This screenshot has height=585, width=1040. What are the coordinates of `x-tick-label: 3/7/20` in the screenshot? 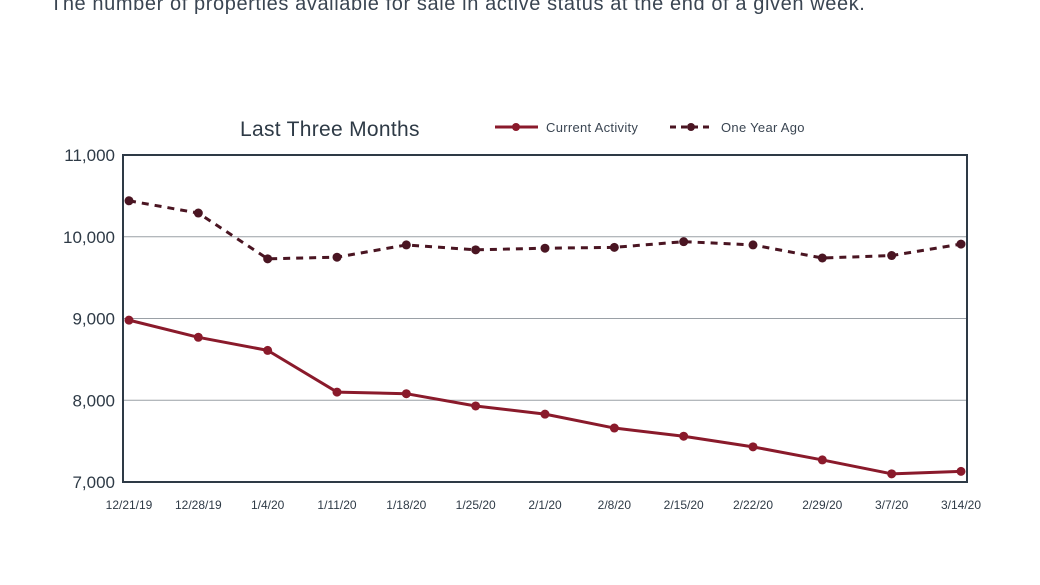 It's located at (892, 505).